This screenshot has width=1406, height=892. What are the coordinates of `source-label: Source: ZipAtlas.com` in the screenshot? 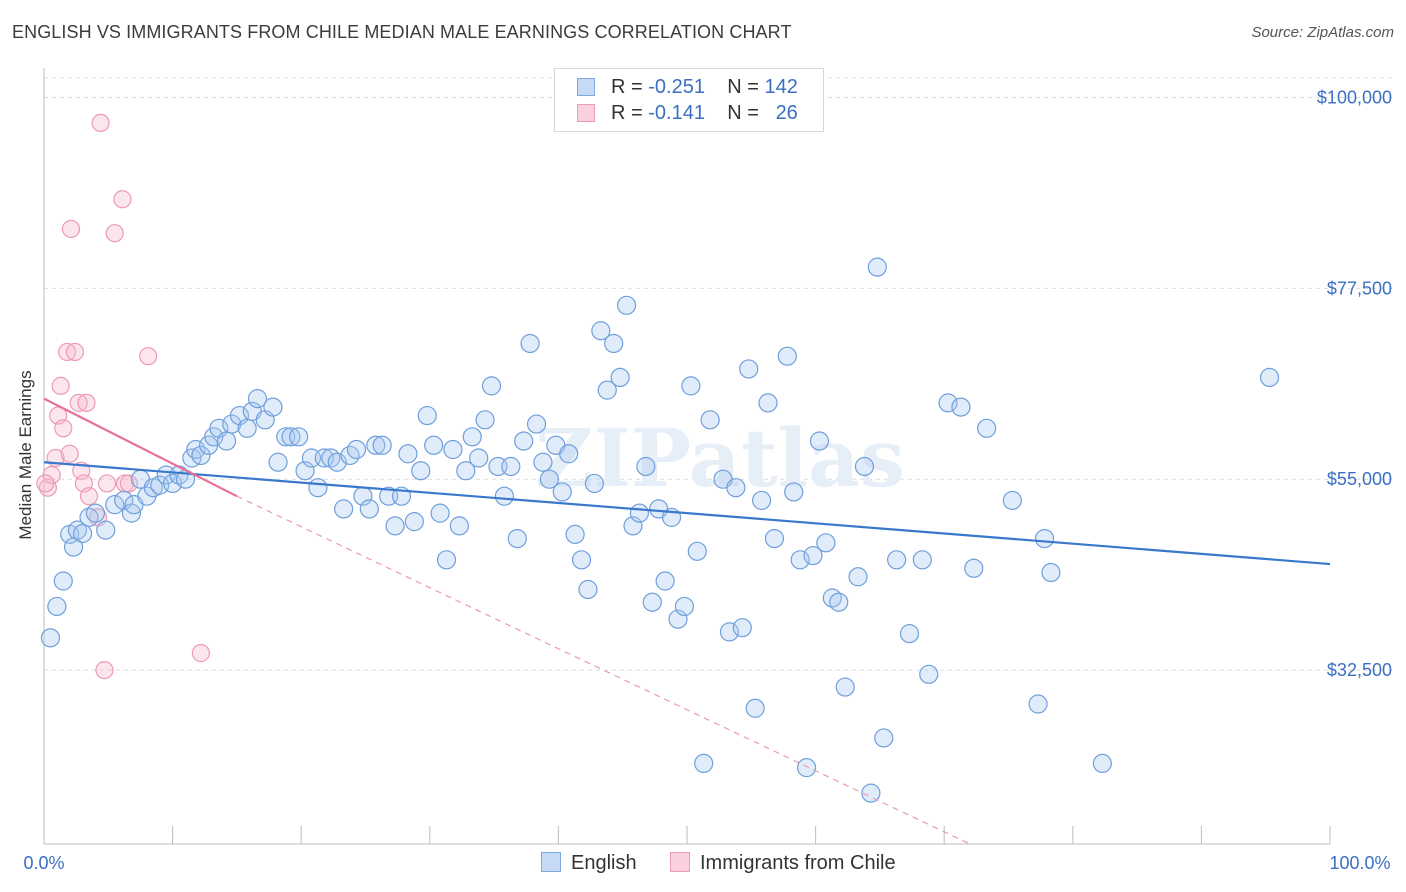 It's located at (1322, 32).